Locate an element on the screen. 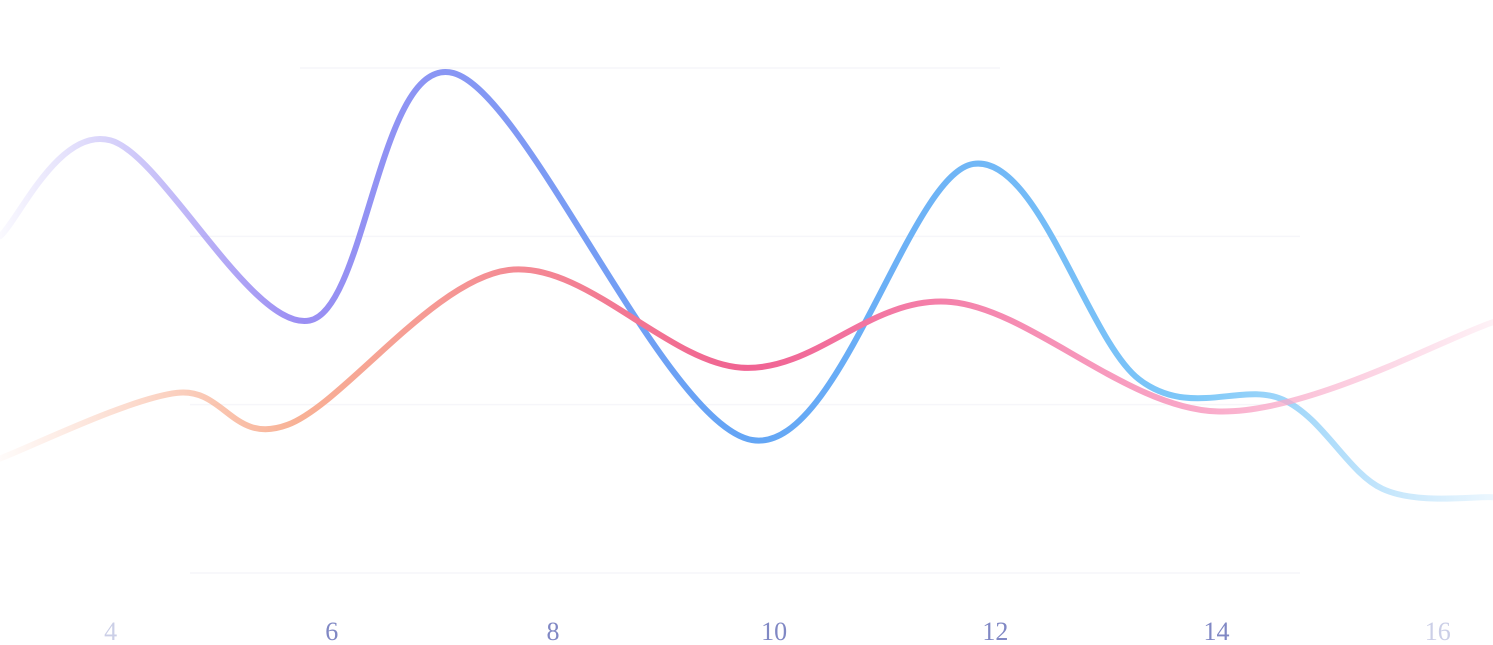 This screenshot has height=645, width=1493. x-tick-label: 6 is located at coordinates (331, 631).